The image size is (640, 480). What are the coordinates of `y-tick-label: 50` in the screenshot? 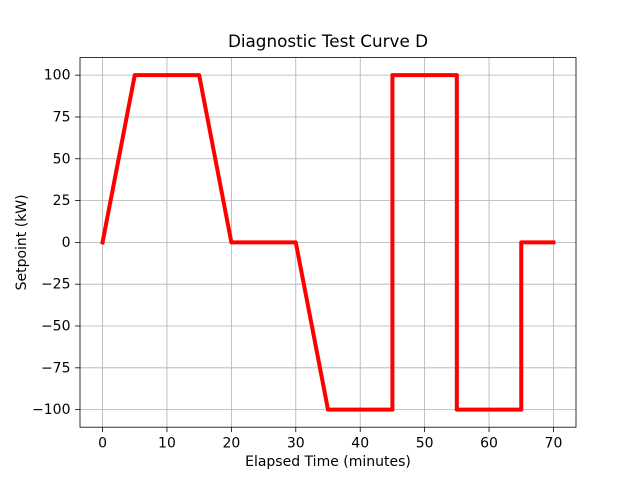 It's located at (62, 159).